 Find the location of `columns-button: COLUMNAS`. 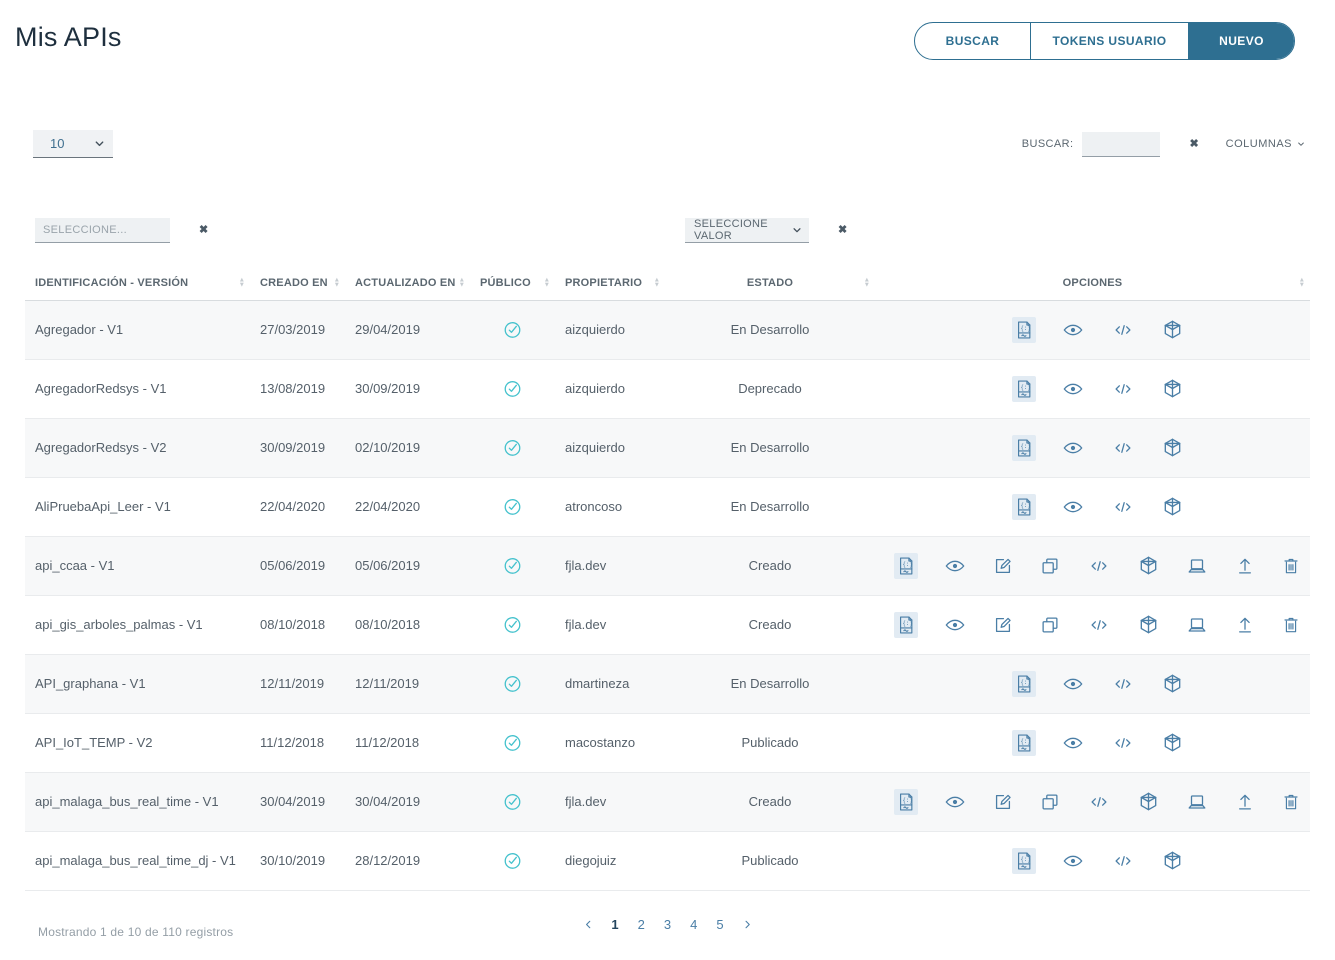

columns-button: COLUMNAS is located at coordinates (1265, 144).